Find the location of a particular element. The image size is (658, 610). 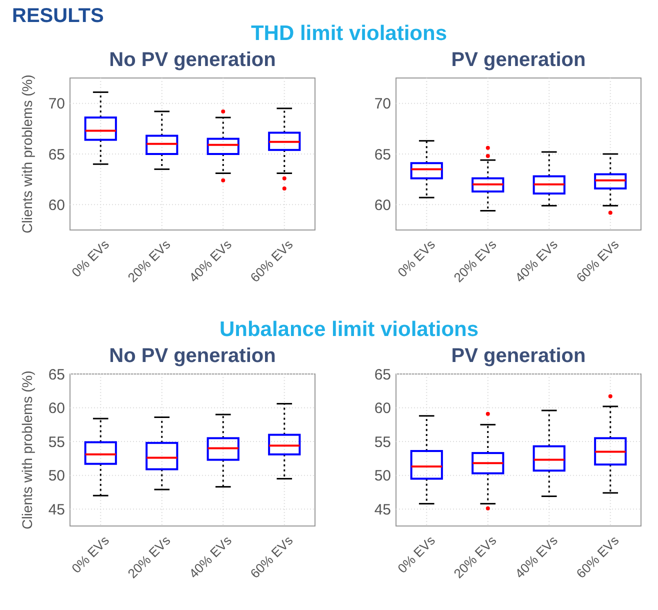

text: Unbalance limit violations is located at coordinates (349, 329).